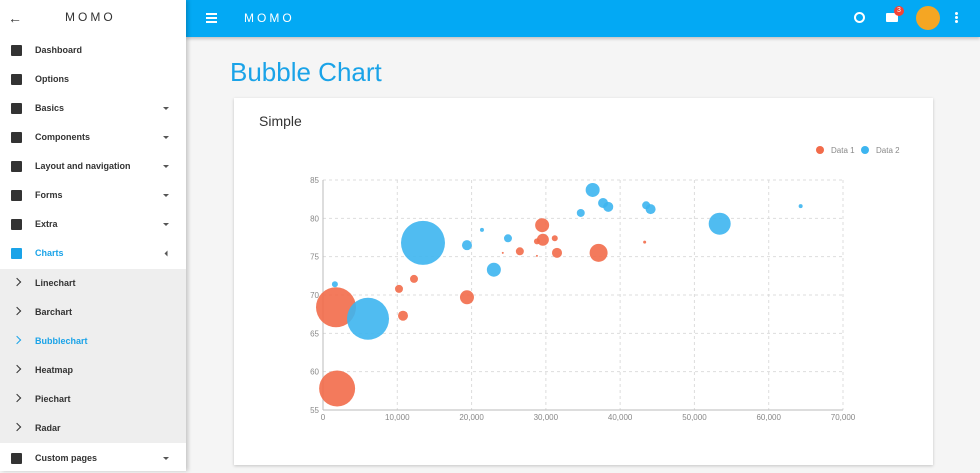  What do you see at coordinates (83, 166) in the screenshot?
I see `menu-label: Layout and navigation` at bounding box center [83, 166].